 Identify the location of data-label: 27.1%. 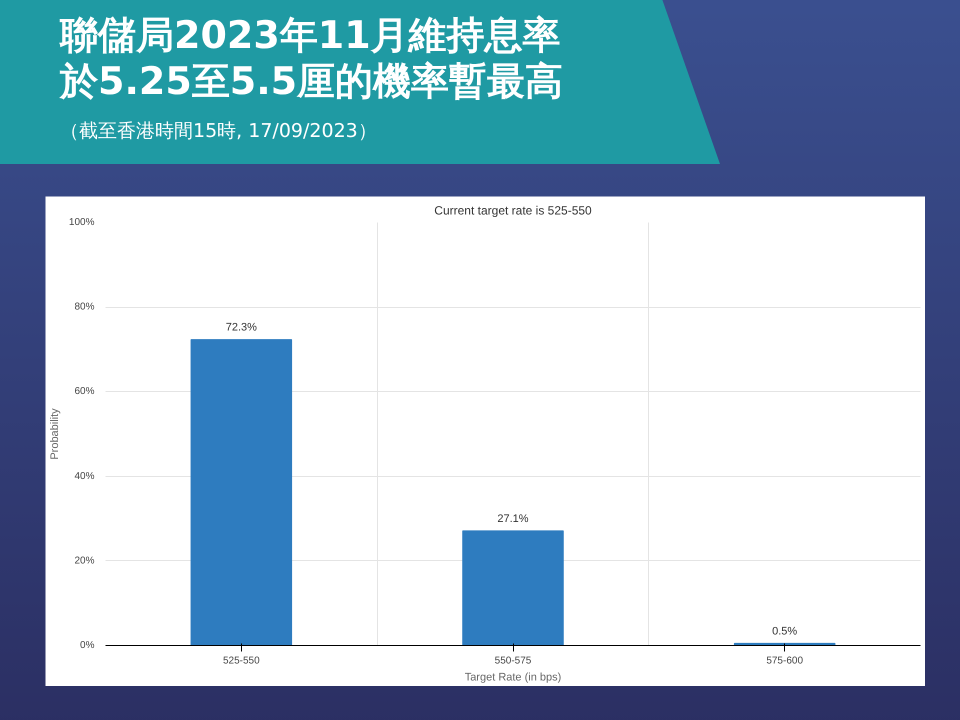
(513, 518).